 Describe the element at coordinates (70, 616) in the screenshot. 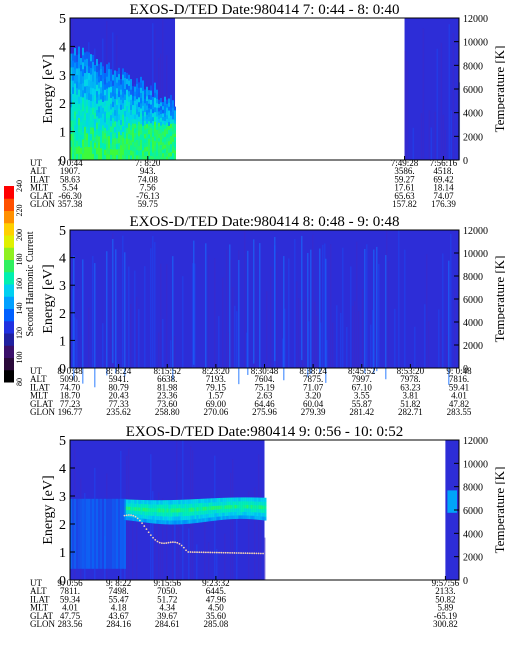

I see `table-cell: 47.75` at that location.